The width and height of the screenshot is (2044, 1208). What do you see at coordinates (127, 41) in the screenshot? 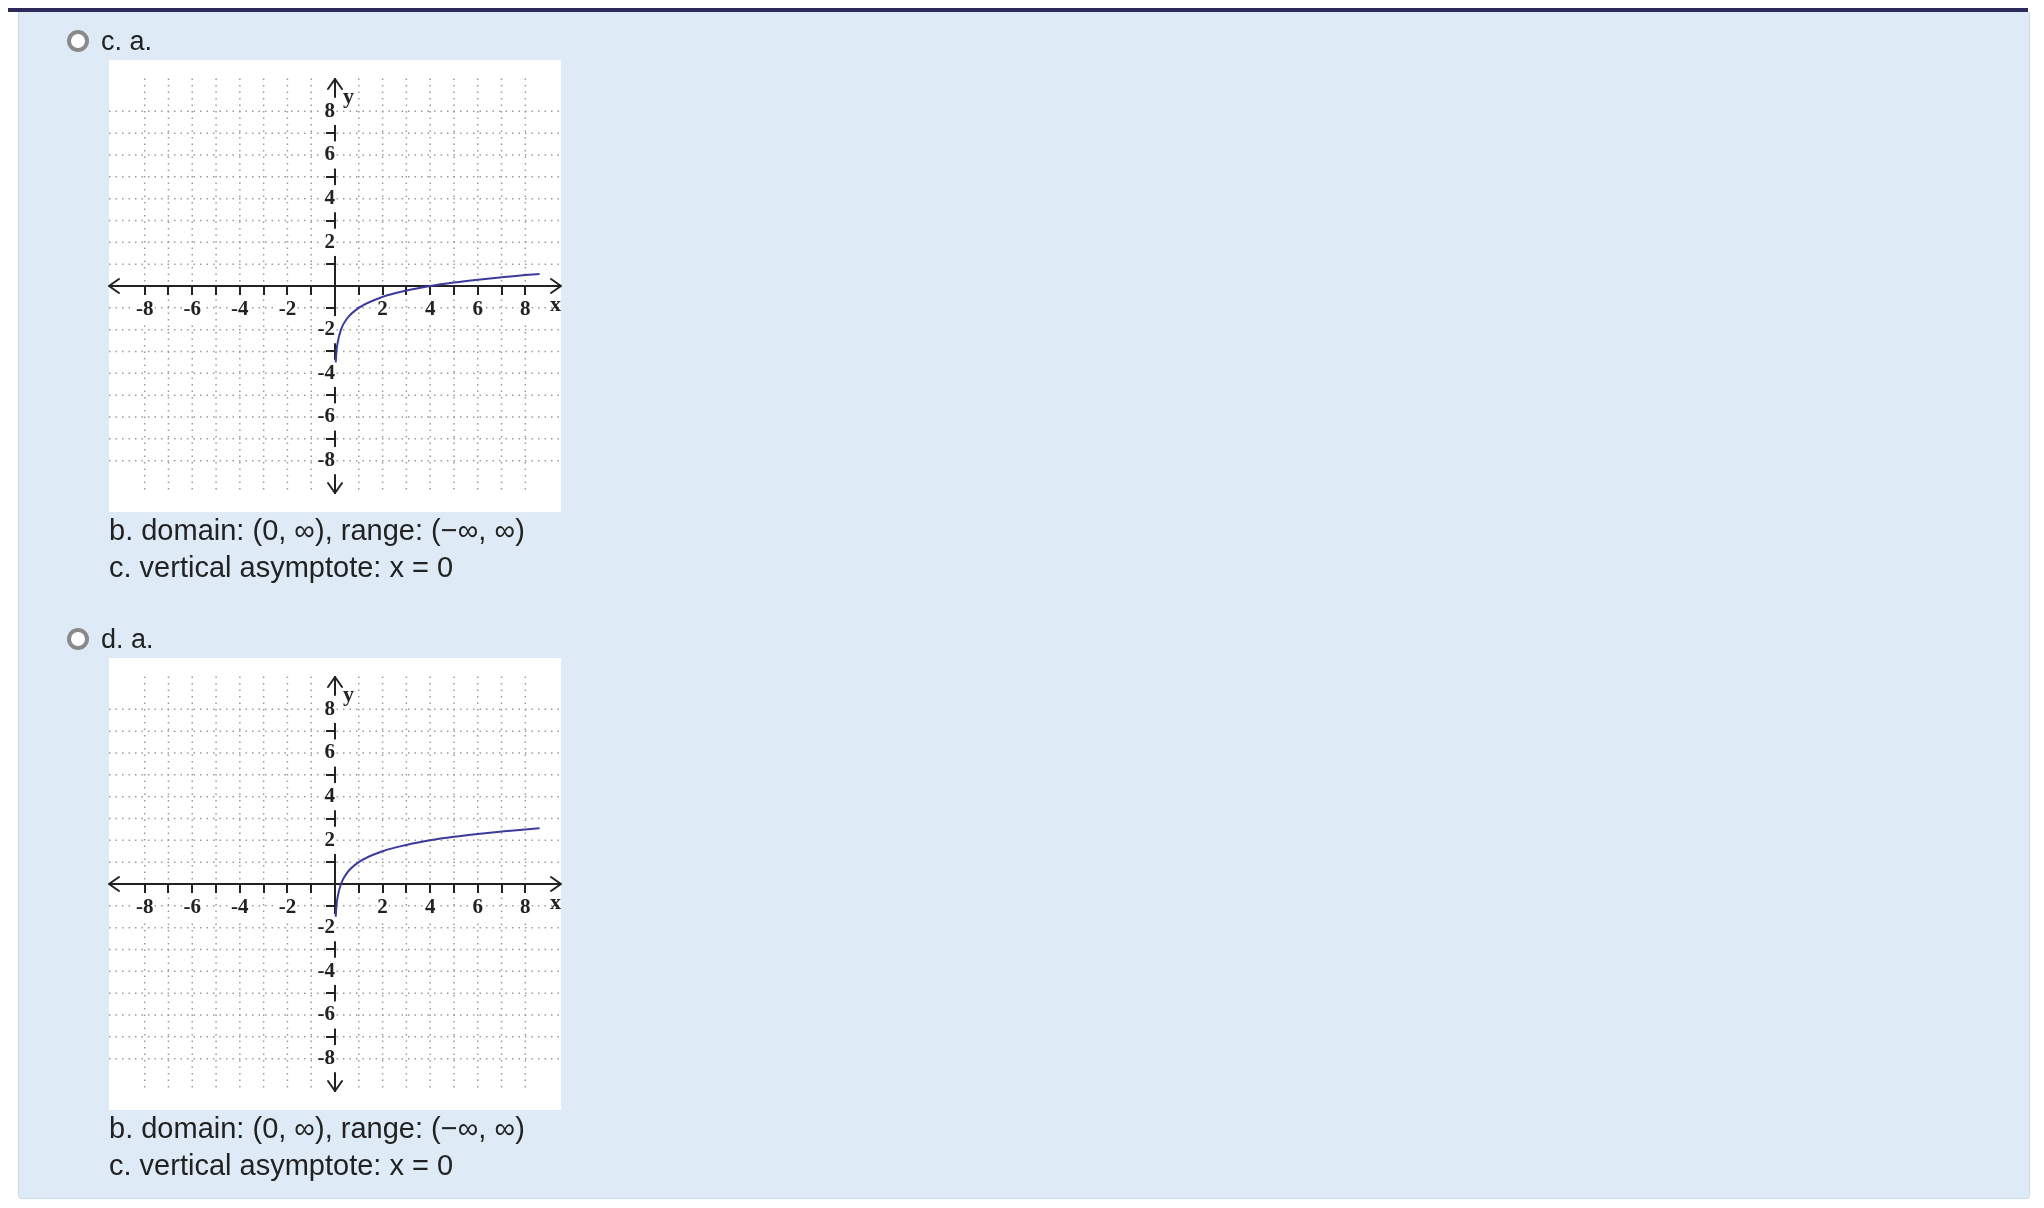
I see `chart-title: c. a.` at bounding box center [127, 41].